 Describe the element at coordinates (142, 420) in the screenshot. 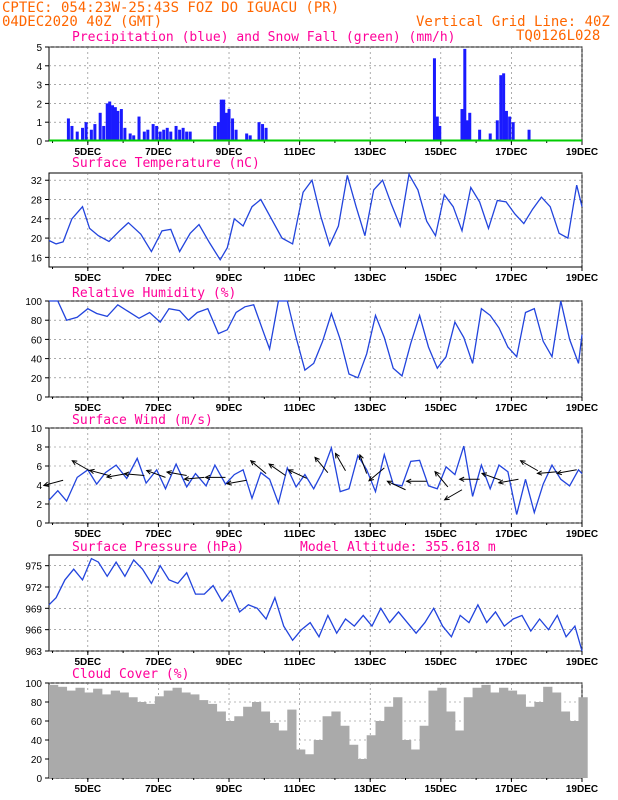

I see `panel-title: Surface Wind (m/s)` at that location.